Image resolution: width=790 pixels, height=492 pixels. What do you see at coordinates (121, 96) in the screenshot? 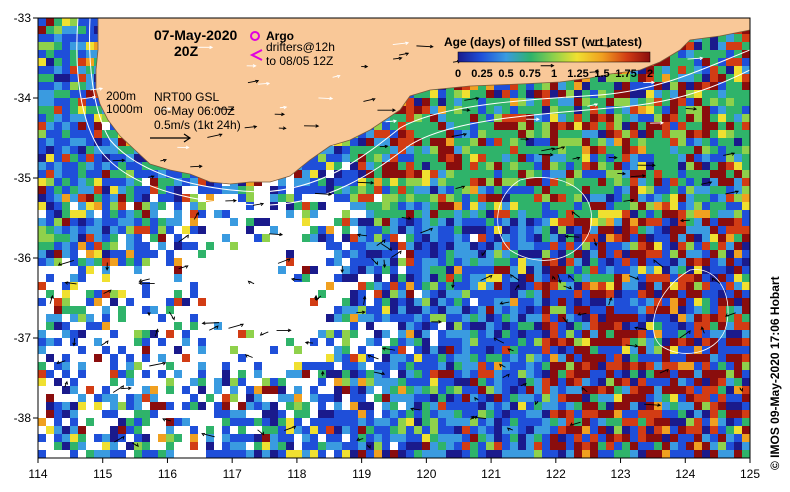
I see `contour-200-label: 200m` at bounding box center [121, 96].